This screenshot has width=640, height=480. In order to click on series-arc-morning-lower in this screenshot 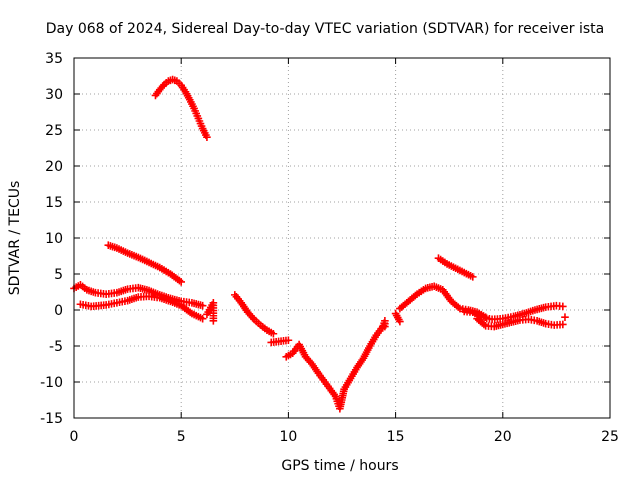, I will do `click(141, 307)`.